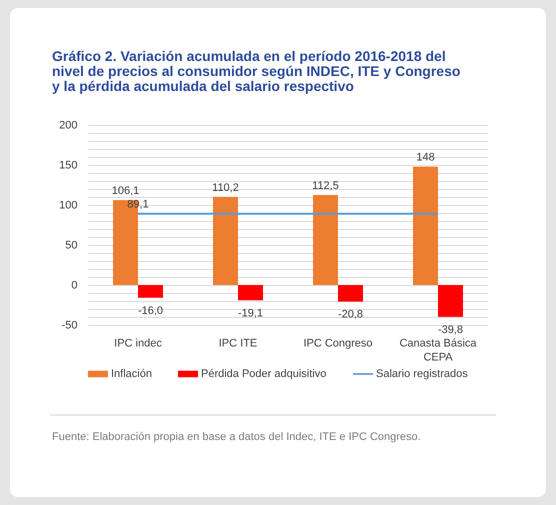 Image resolution: width=556 pixels, height=505 pixels. I want to click on data-label: -20,8, so click(351, 314).